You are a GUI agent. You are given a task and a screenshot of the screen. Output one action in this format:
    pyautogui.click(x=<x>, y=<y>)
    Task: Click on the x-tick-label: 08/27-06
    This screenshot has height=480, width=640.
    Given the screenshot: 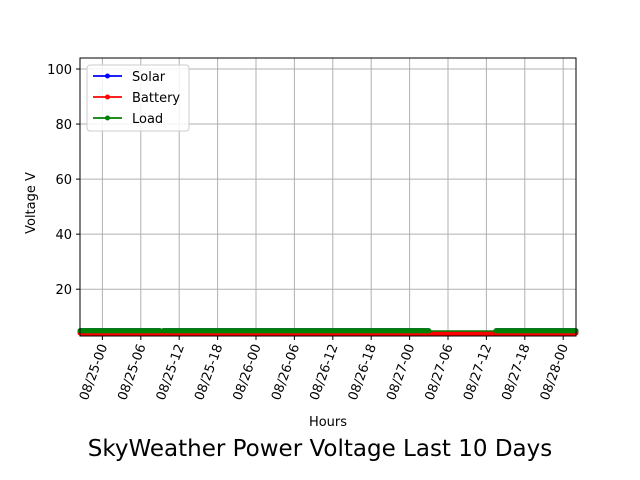 What is the action you would take?
    pyautogui.click(x=440, y=372)
    